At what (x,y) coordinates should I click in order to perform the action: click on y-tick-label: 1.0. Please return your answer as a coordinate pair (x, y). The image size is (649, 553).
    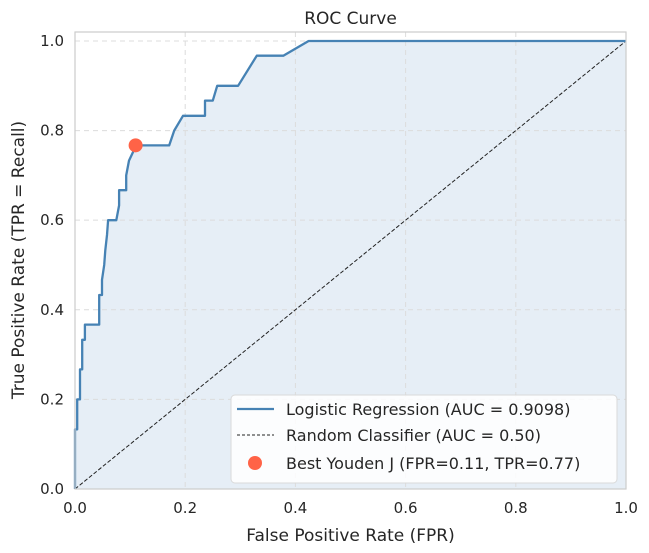
    Looking at the image, I should click on (52, 41).